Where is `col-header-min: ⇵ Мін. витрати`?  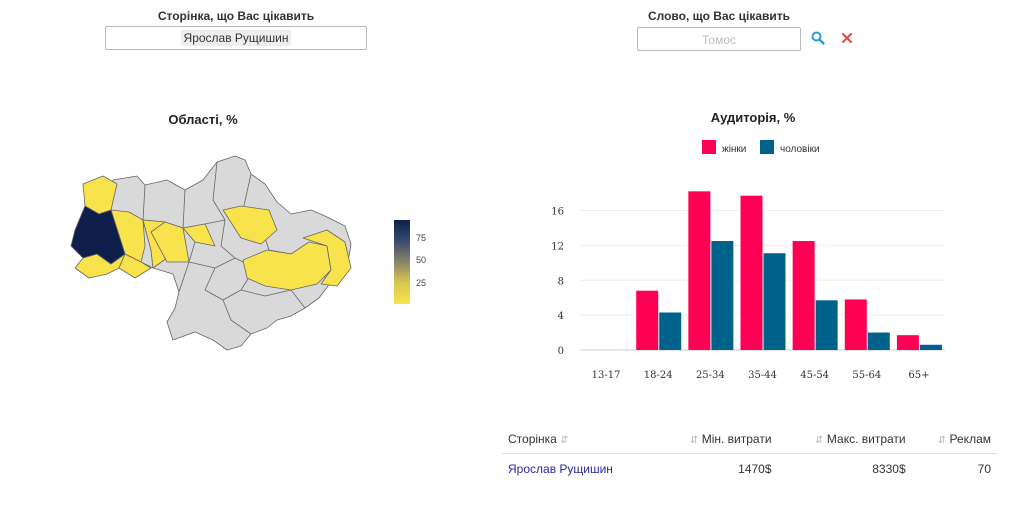
col-header-min: ⇵ Мін. витрати is located at coordinates (716, 439).